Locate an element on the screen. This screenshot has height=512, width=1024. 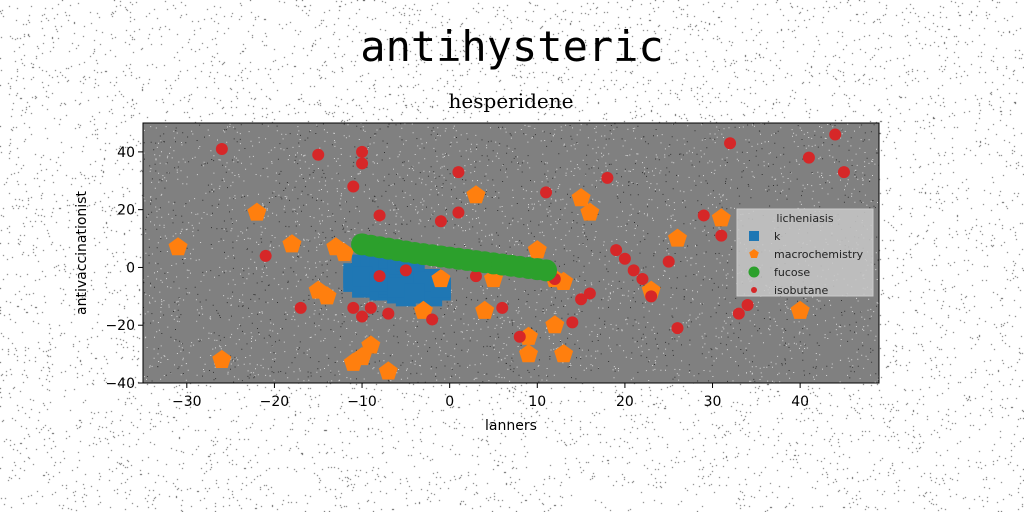
y-tick-label: −40 is located at coordinates (120, 384).